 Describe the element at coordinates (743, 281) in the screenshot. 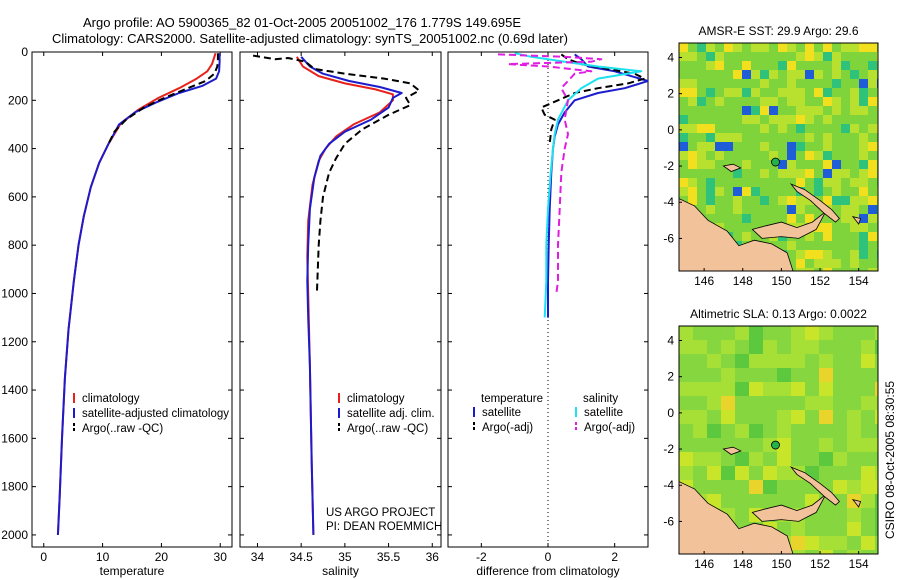

I see `map-xtick-label: 148` at that location.